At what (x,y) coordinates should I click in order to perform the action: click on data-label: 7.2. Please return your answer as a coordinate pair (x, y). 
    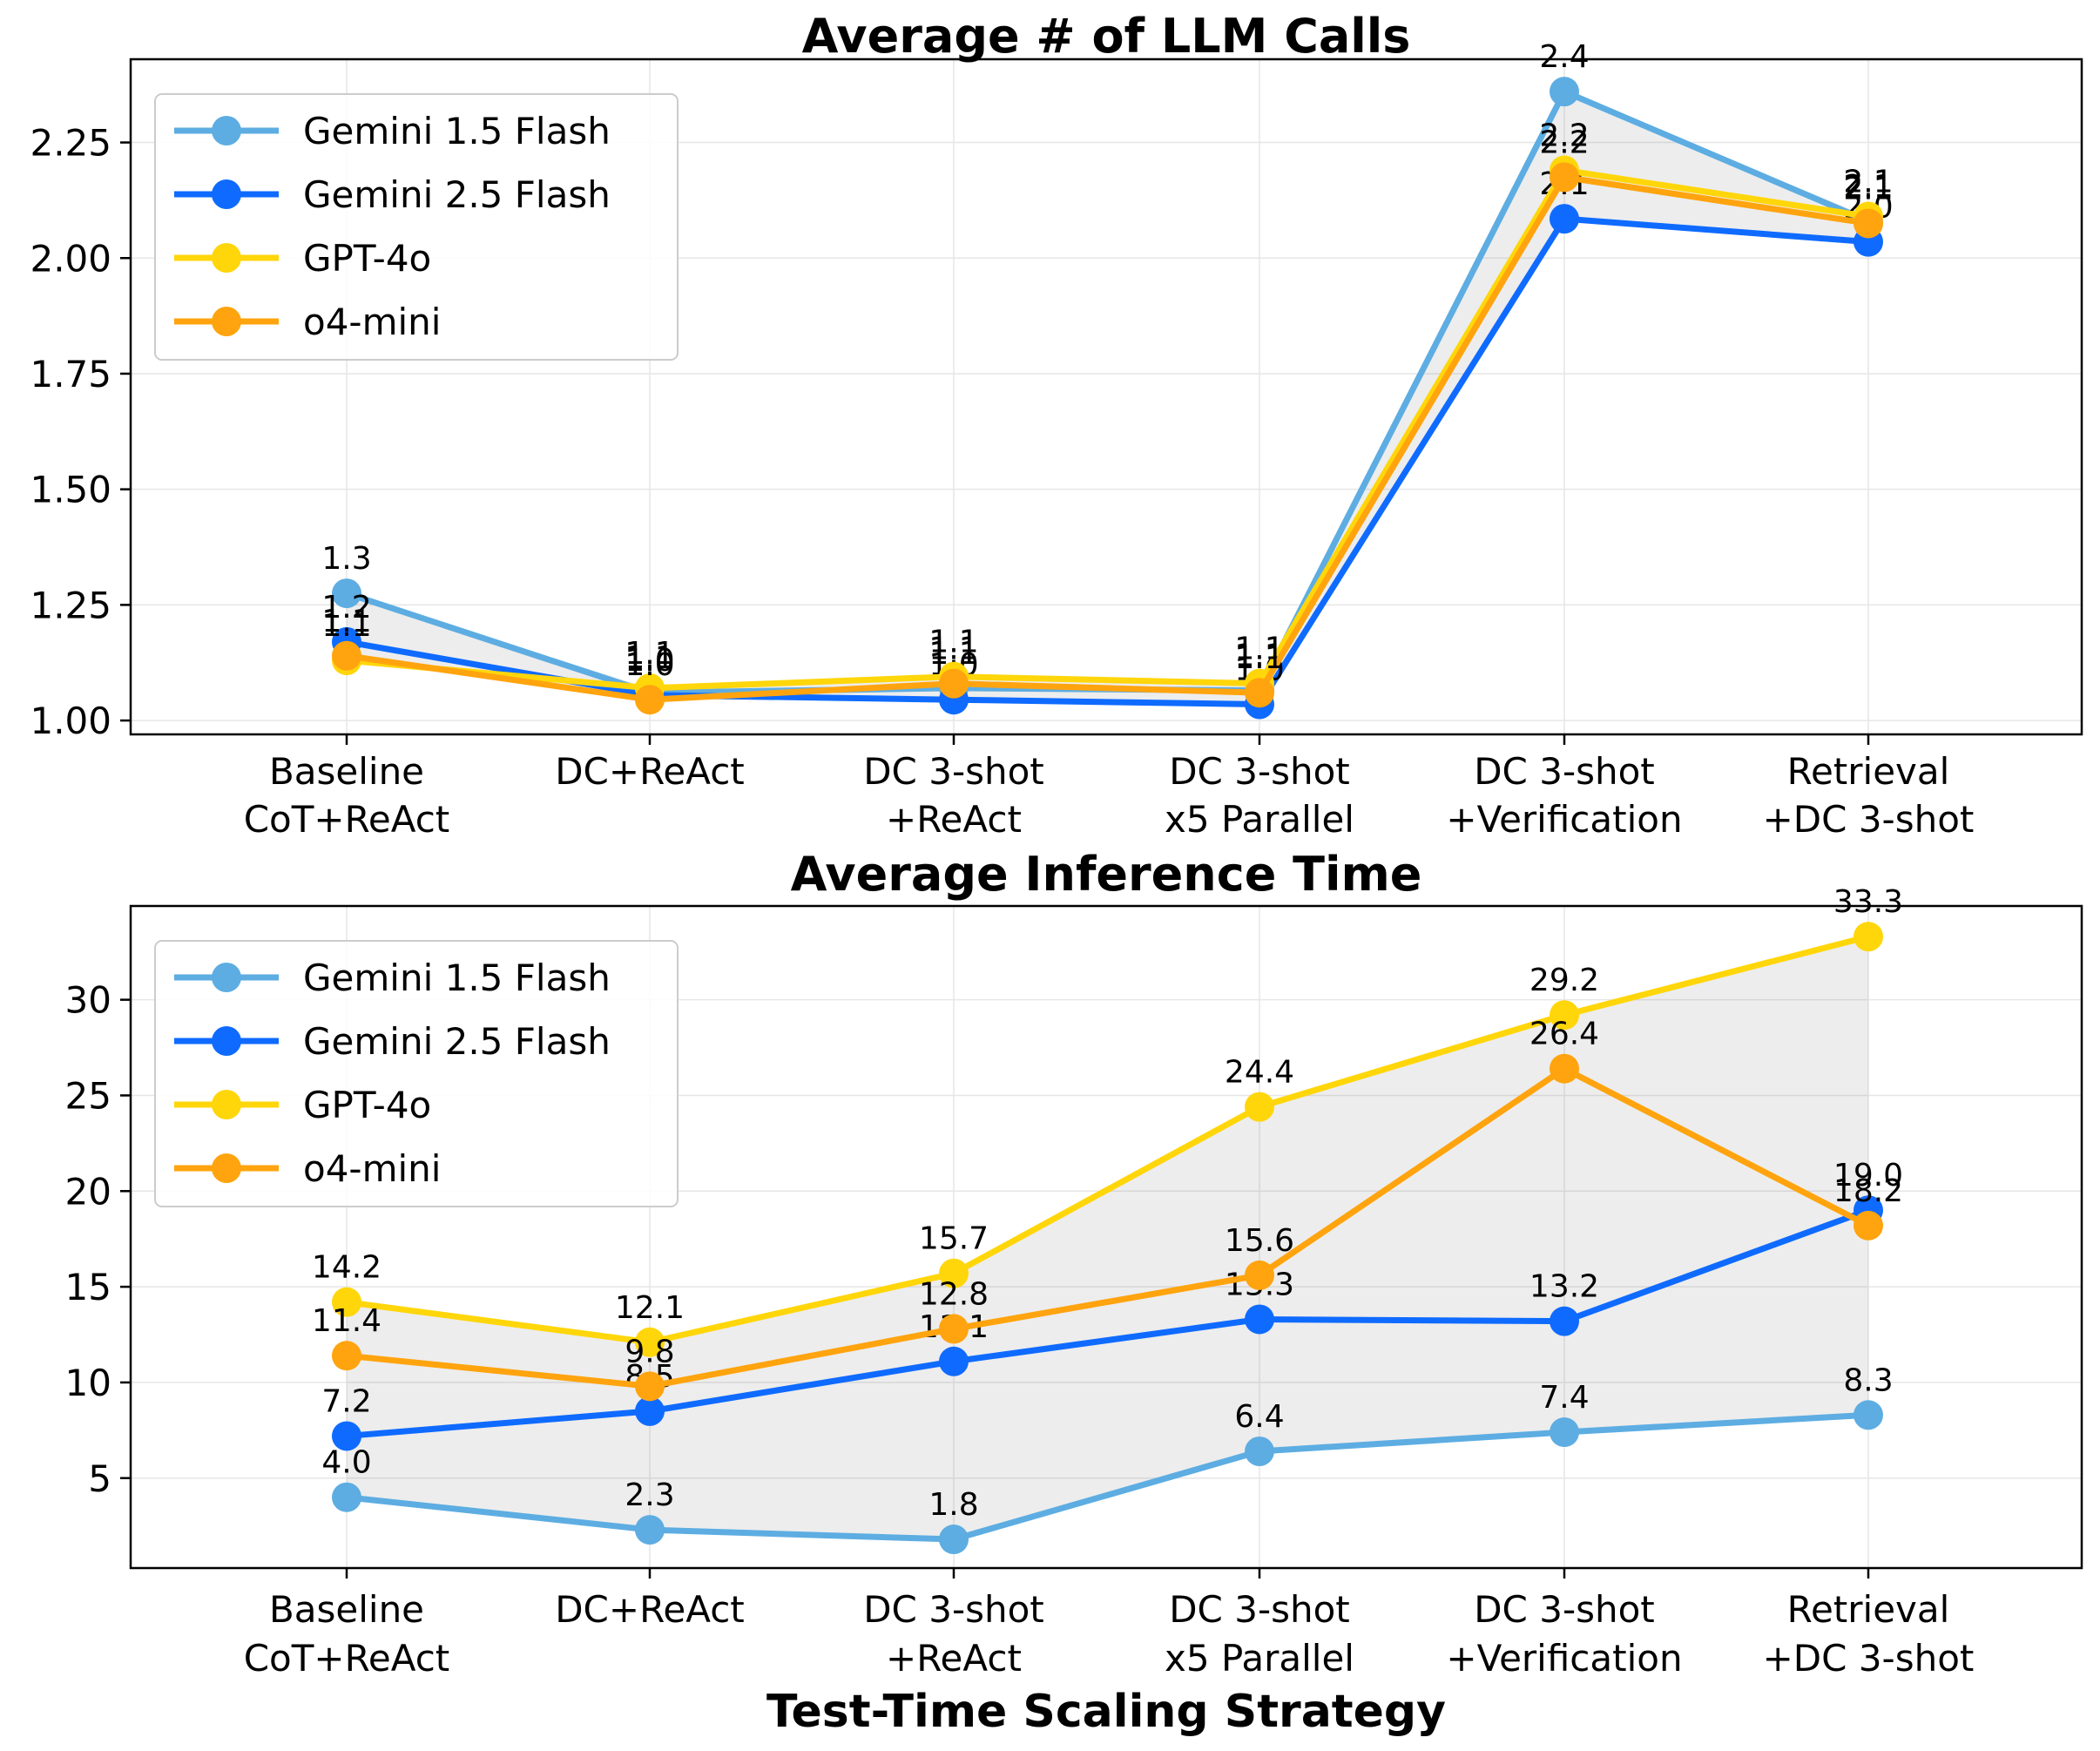
    Looking at the image, I should click on (346, 1401).